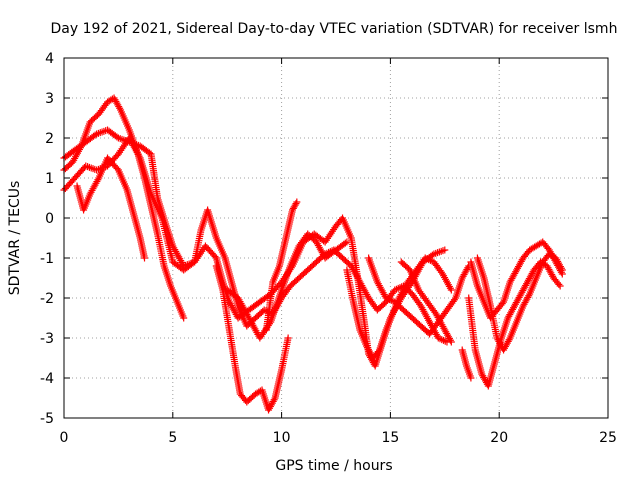  Describe the element at coordinates (499, 438) in the screenshot. I see `x-tick-label: 20` at that location.